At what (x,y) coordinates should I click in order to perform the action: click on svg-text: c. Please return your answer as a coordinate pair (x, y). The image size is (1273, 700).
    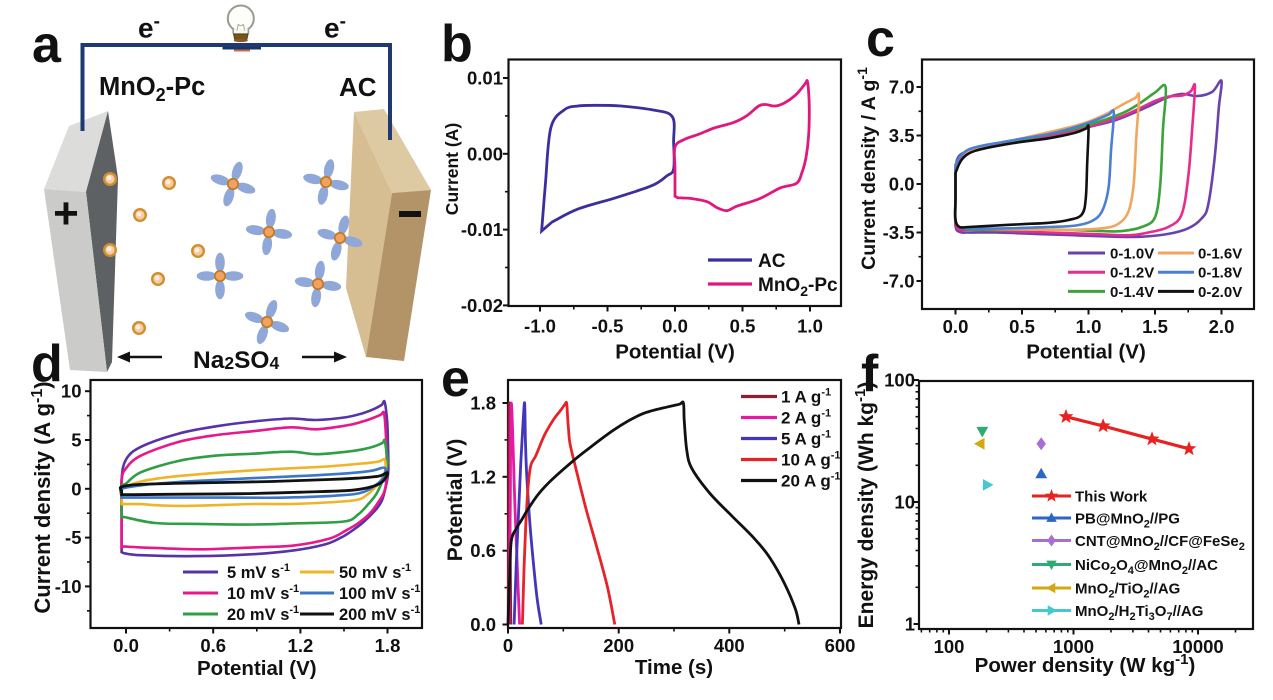
    Looking at the image, I should click on (880, 39).